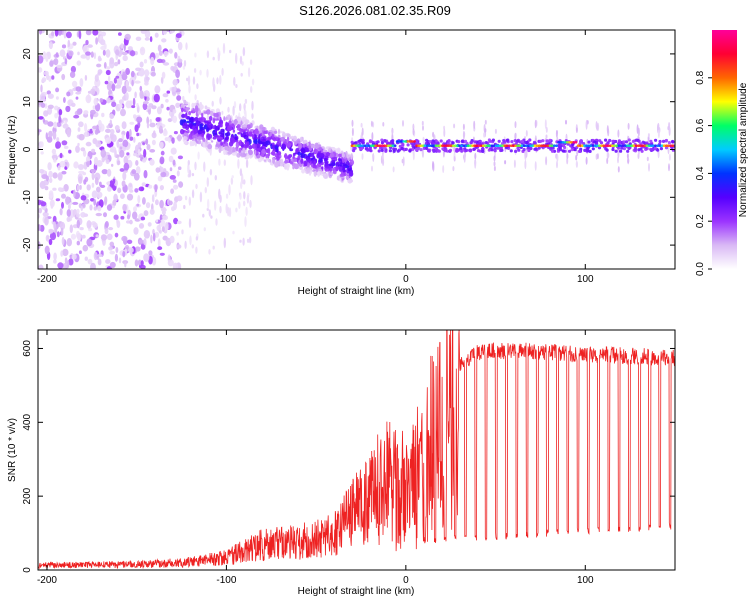  I want to click on colorbar-label: Normalized spectral amplitude, so click(743, 149).